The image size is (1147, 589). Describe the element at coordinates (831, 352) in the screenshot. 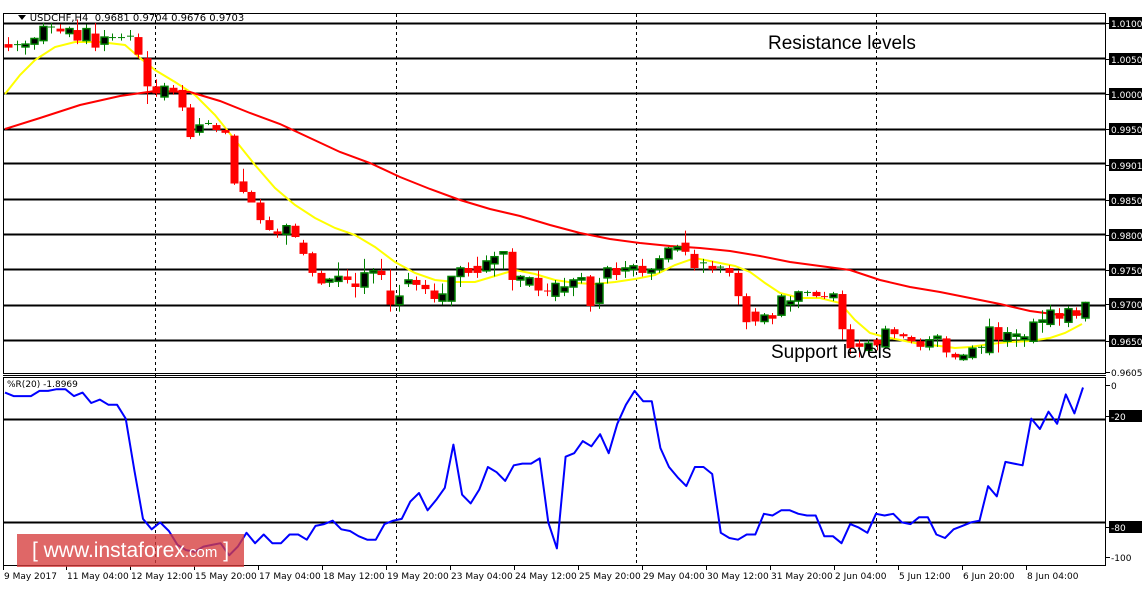

I see `support-levels-label: Support levels` at that location.